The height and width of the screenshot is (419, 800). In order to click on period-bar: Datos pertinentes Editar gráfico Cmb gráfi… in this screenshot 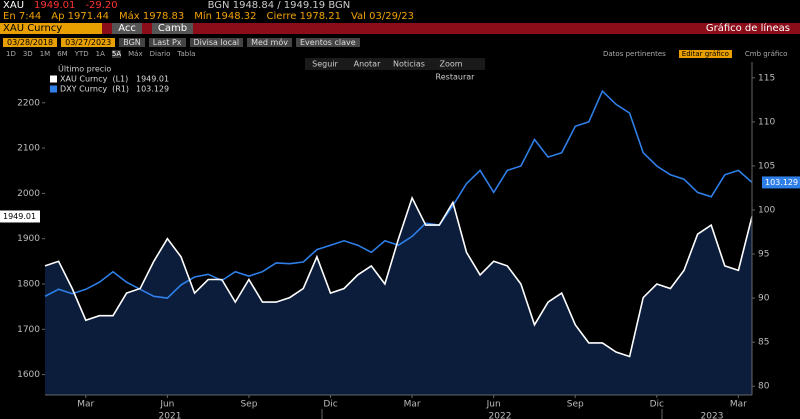, I will do `click(400, 53)`.